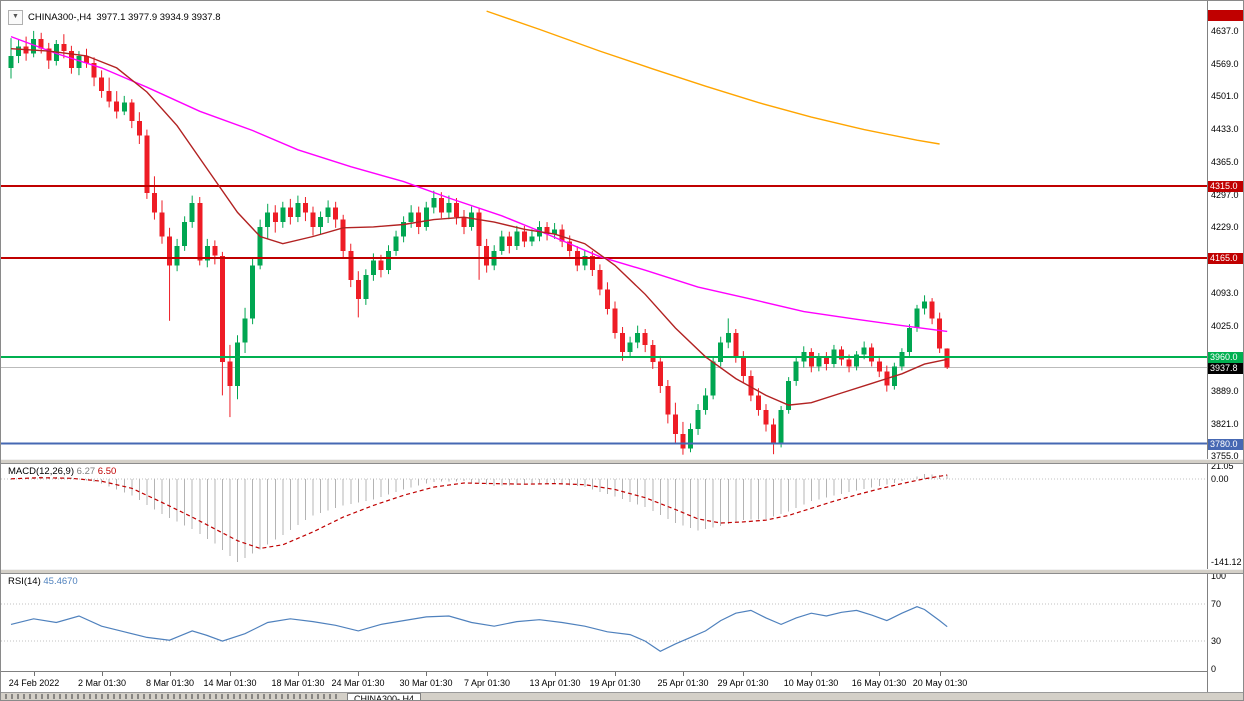 This screenshot has height=701, width=1244. What do you see at coordinates (1220, 478) in the screenshot?
I see `macd-axis-label: 0.00` at bounding box center [1220, 478].